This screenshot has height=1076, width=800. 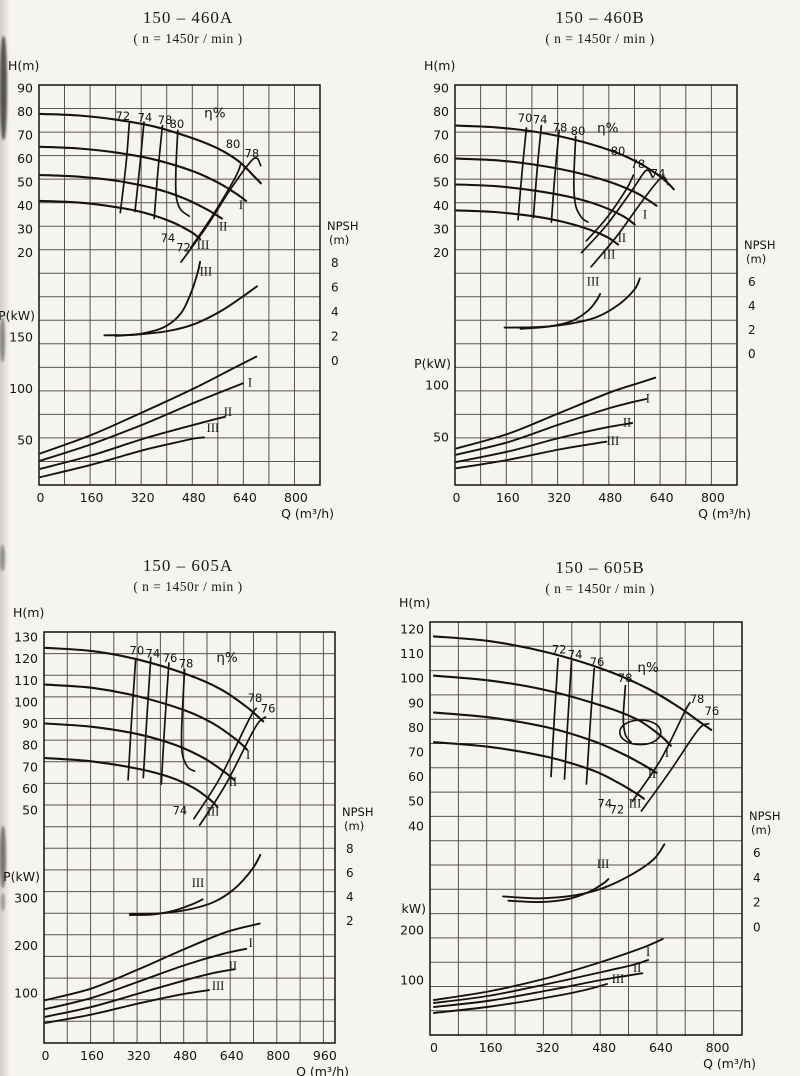 What do you see at coordinates (143, 173) in the screenshot?
I see `head-curve-I` at bounding box center [143, 173].